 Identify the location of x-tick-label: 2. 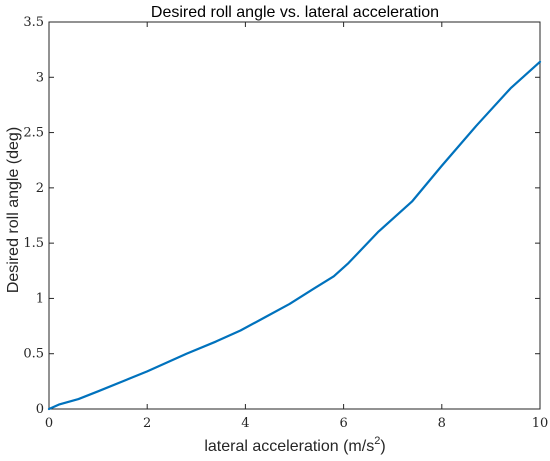
(147, 423).